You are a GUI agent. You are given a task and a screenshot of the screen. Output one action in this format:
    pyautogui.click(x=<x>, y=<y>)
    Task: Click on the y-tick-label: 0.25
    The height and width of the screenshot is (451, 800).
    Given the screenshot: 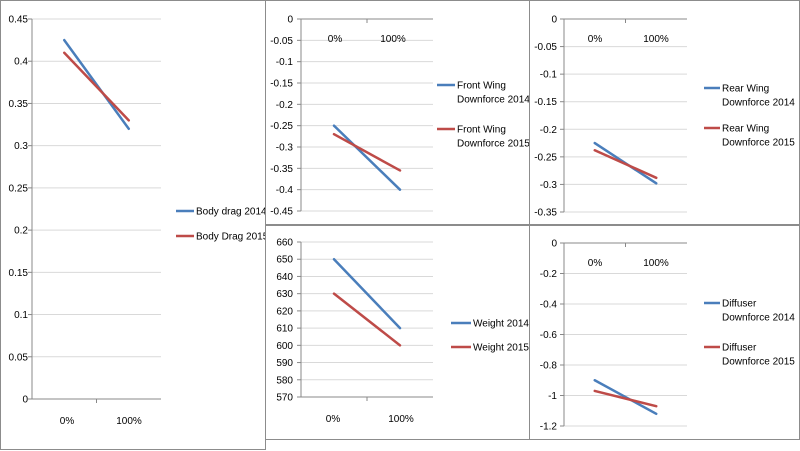 What is the action you would take?
    pyautogui.click(x=19, y=188)
    